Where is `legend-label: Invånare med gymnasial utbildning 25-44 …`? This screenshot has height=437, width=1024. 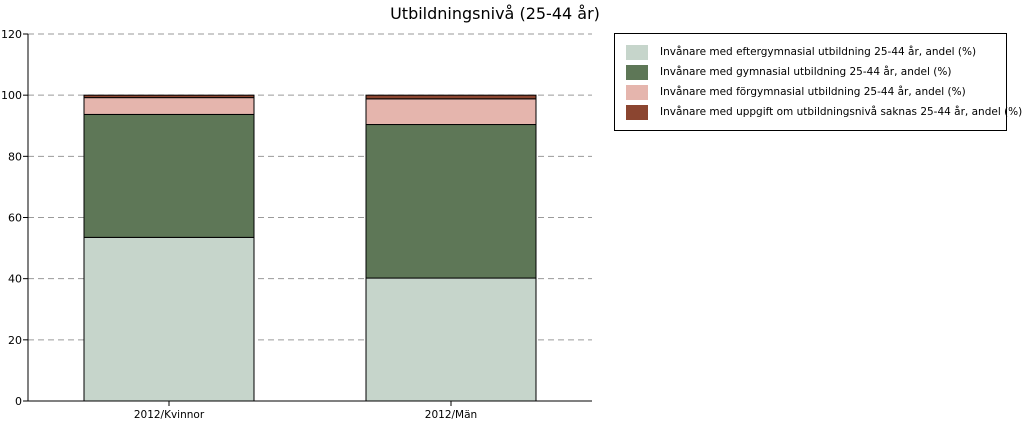 legend-label: Invånare med gymnasial utbildning 25-44 … is located at coordinates (806, 72).